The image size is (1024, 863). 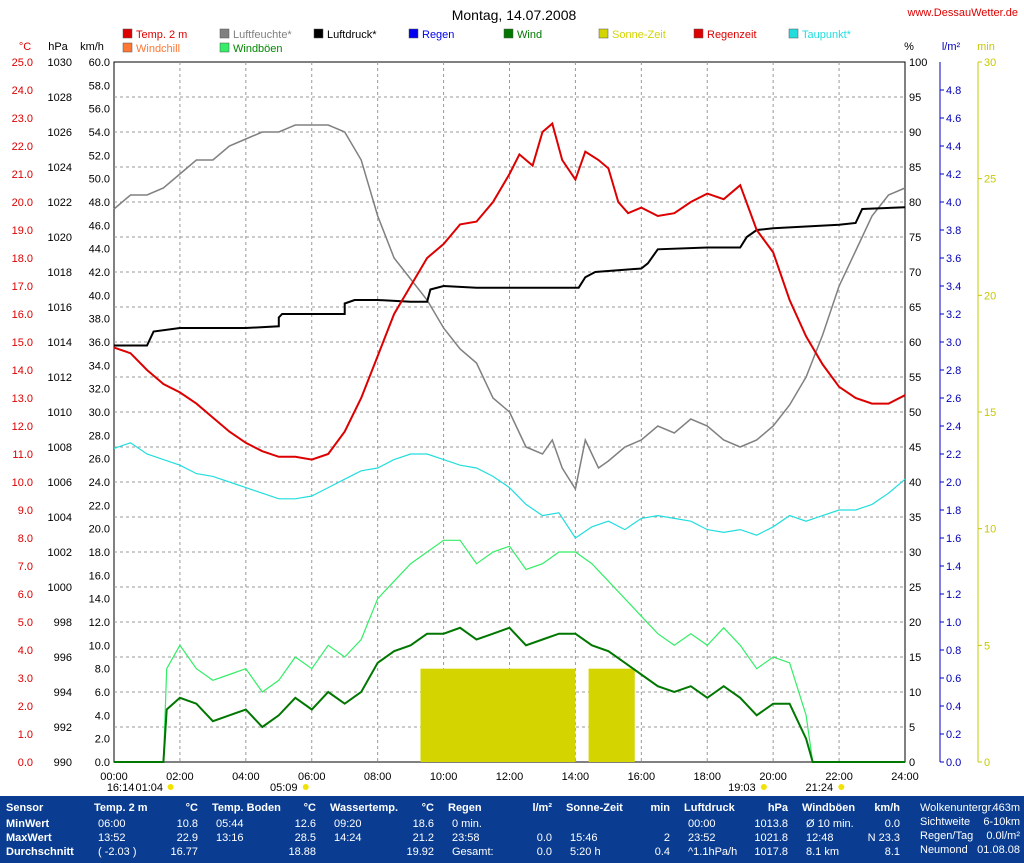 I want to click on tick-label: 1.8, so click(x=953, y=511).